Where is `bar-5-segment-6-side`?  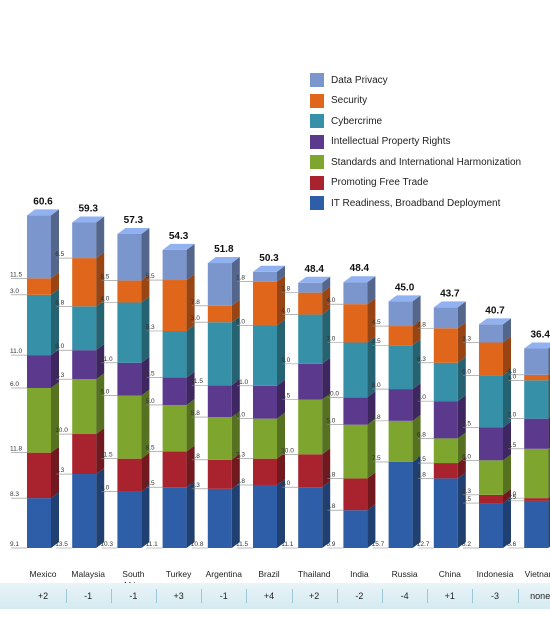
bar-5-segment-6-side is located at coordinates (235, 311).